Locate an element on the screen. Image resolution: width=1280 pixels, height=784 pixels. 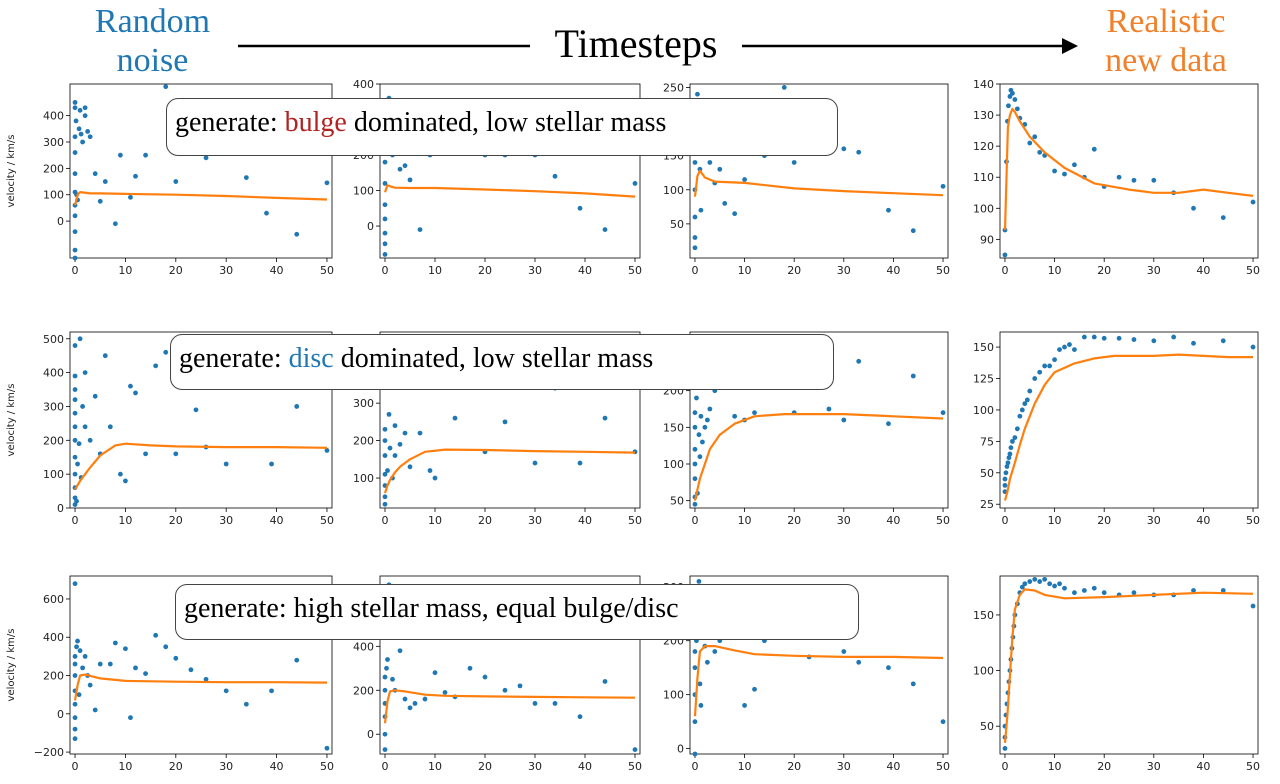
realistic-line1: Realistic is located at coordinates (1166, 21).